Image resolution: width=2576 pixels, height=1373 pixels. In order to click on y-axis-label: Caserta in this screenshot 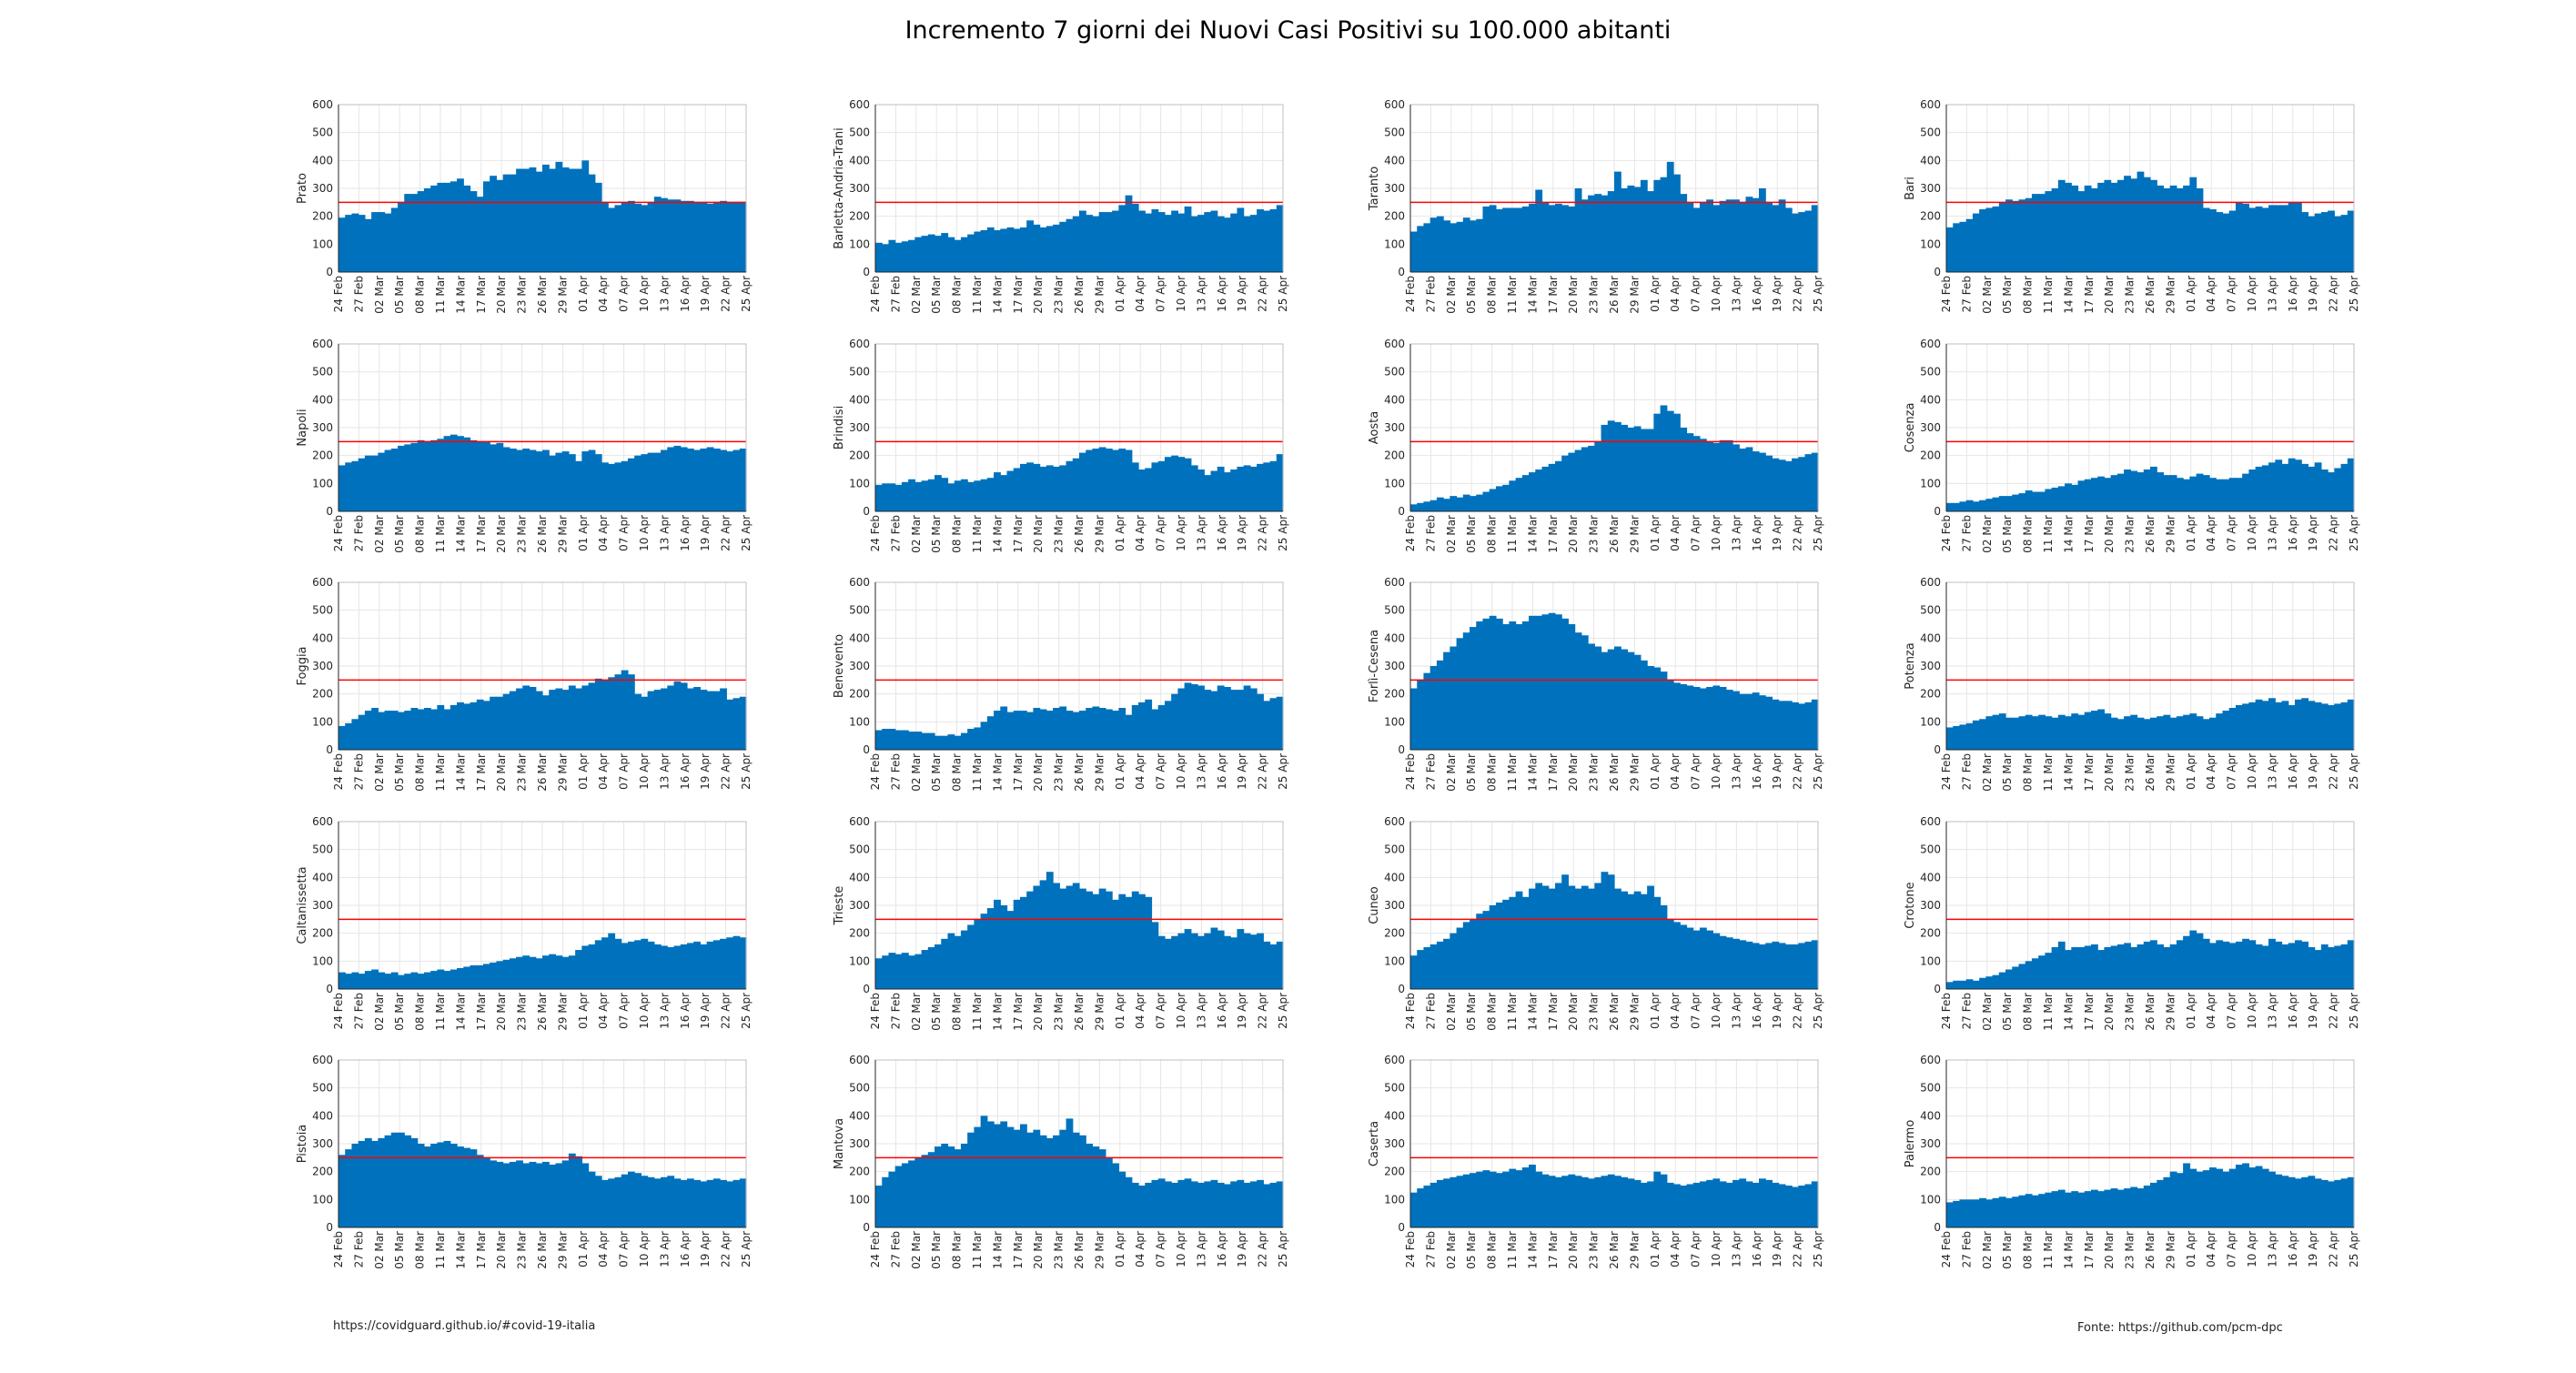, I will do `click(1375, 1143)`.